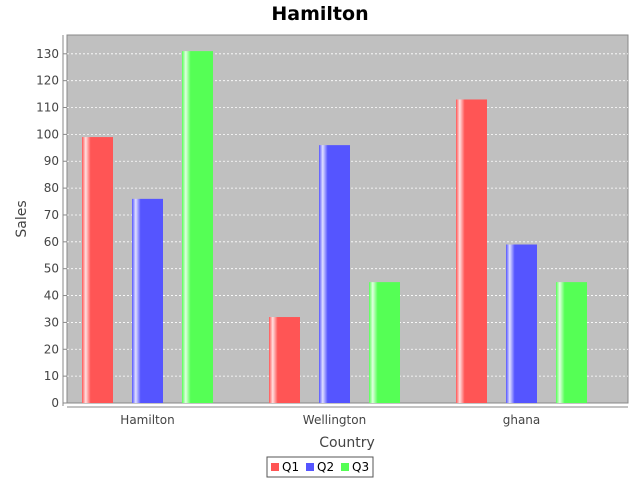 This screenshot has height=480, width=640. Describe the element at coordinates (345, 467) in the screenshot. I see `legend-swatch-q3` at that location.